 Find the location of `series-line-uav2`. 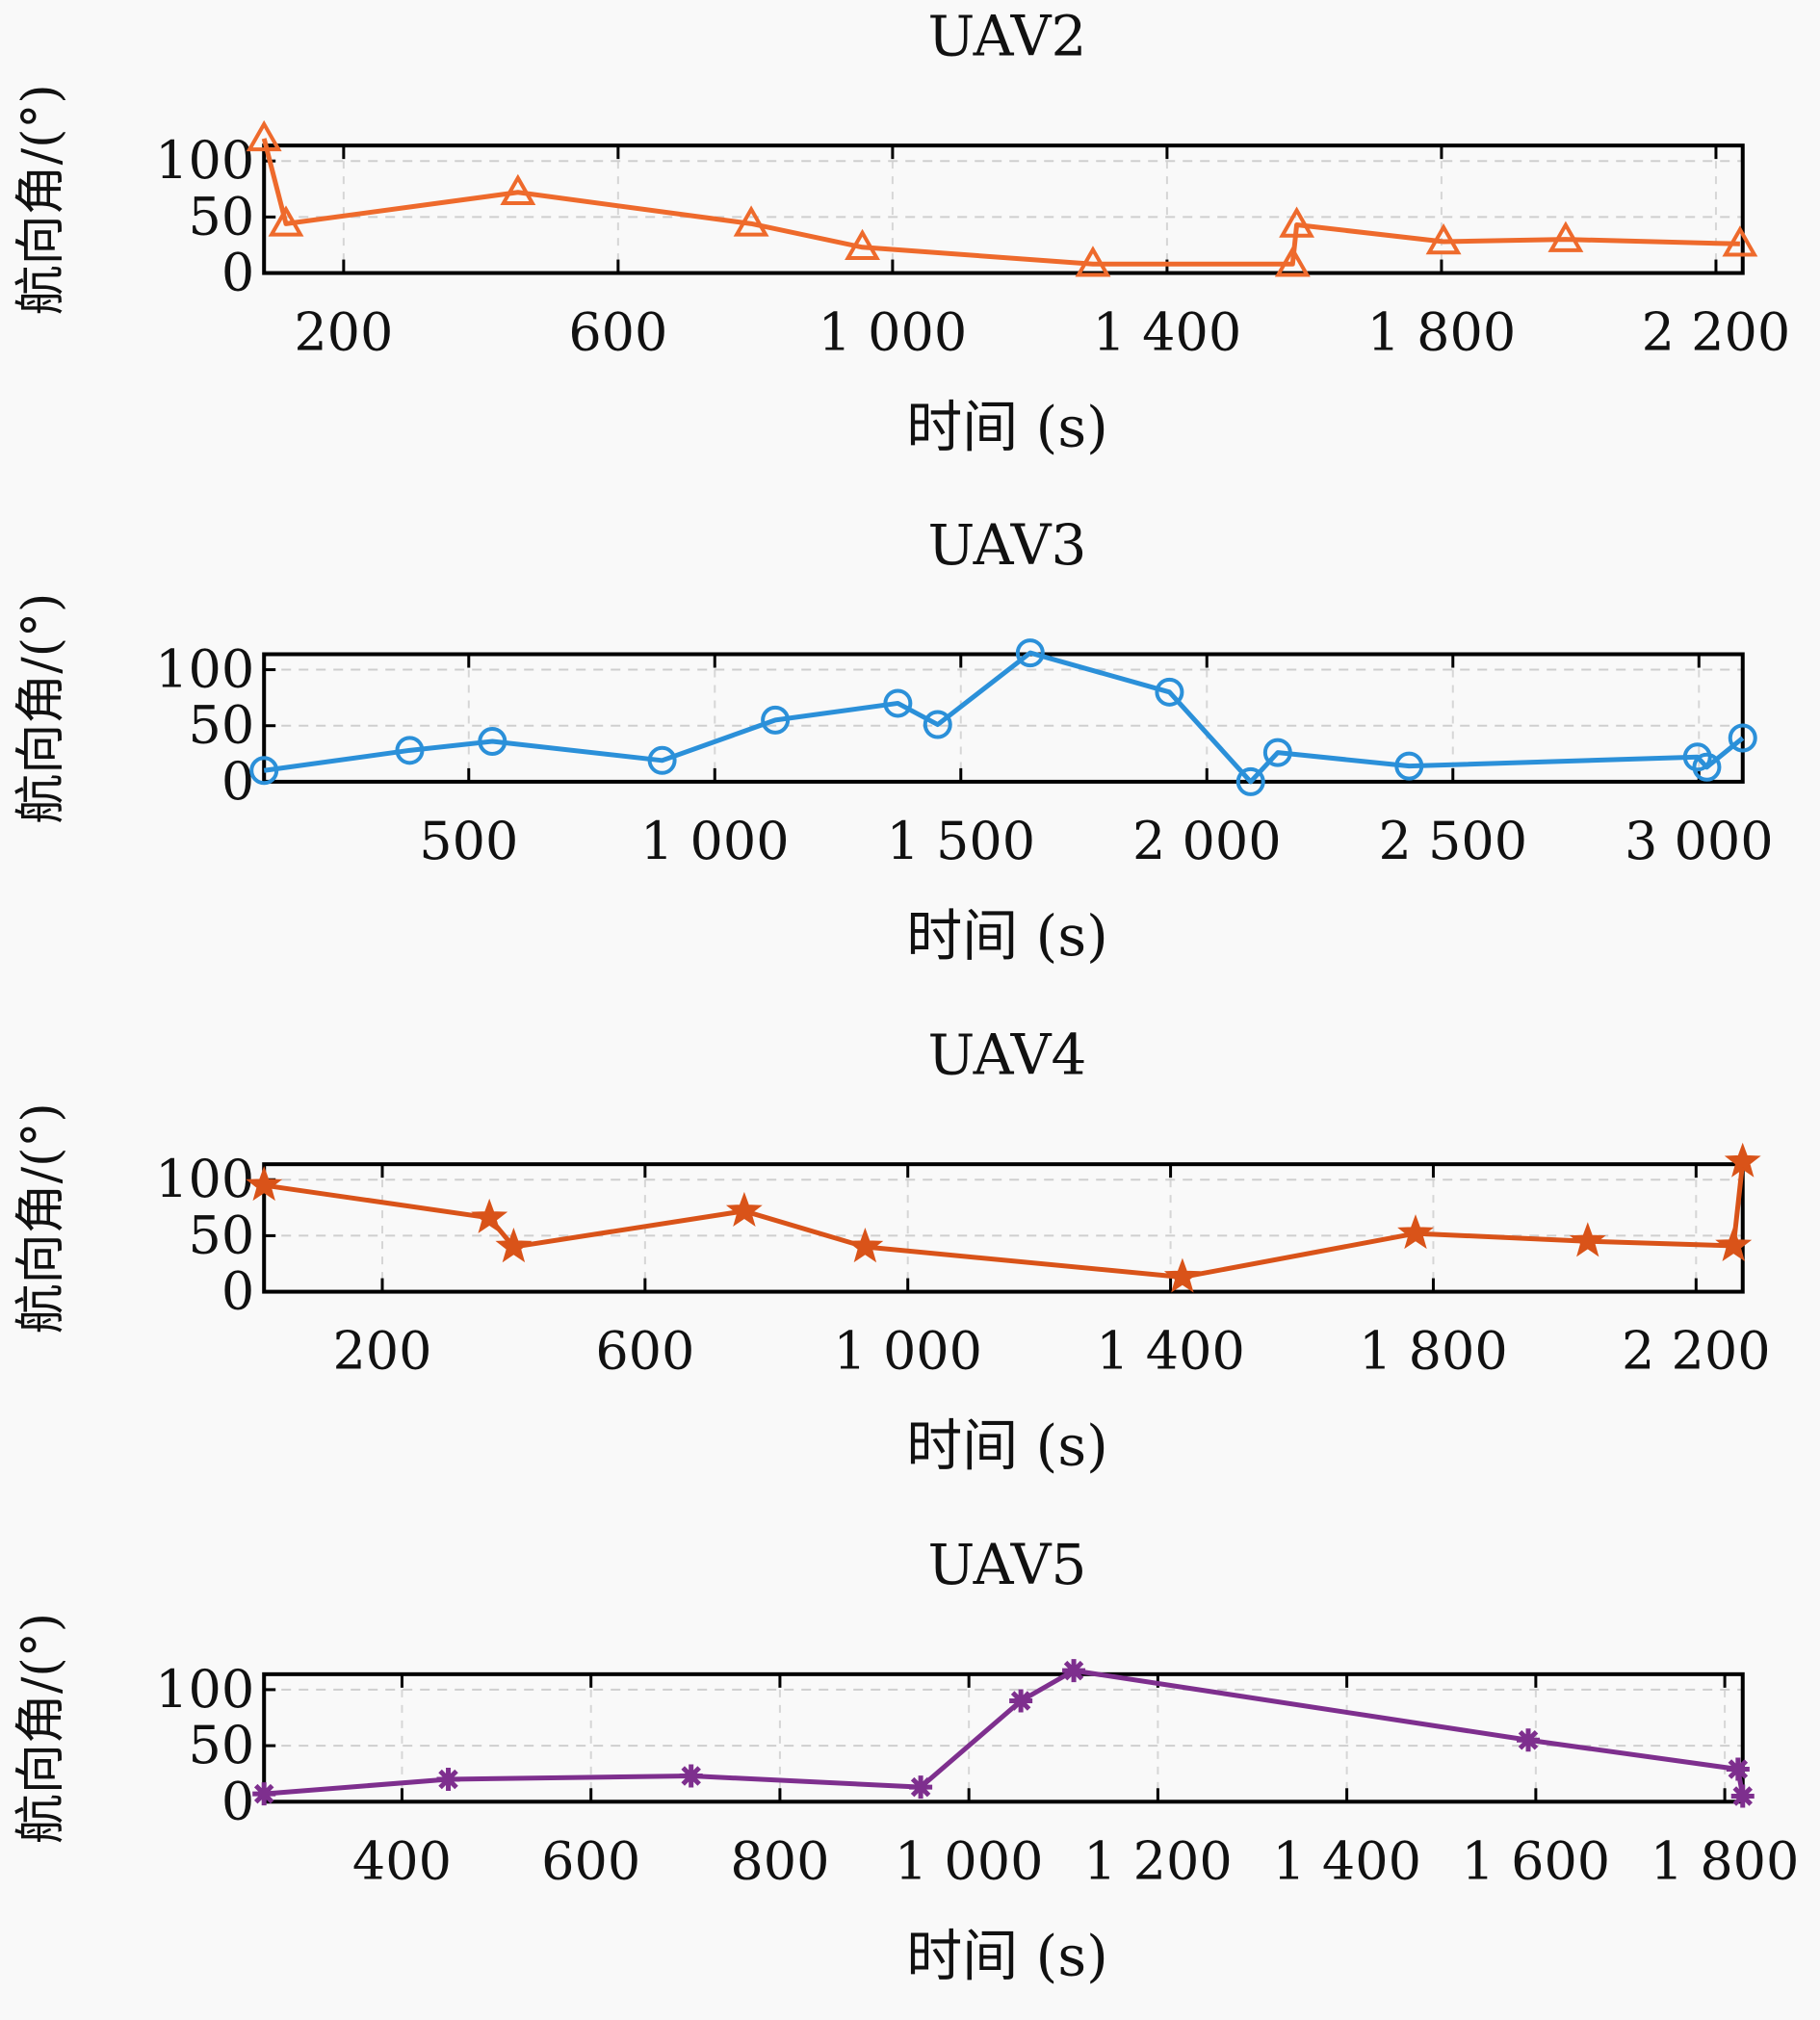

series-line-uav2 is located at coordinates (1000, 202).